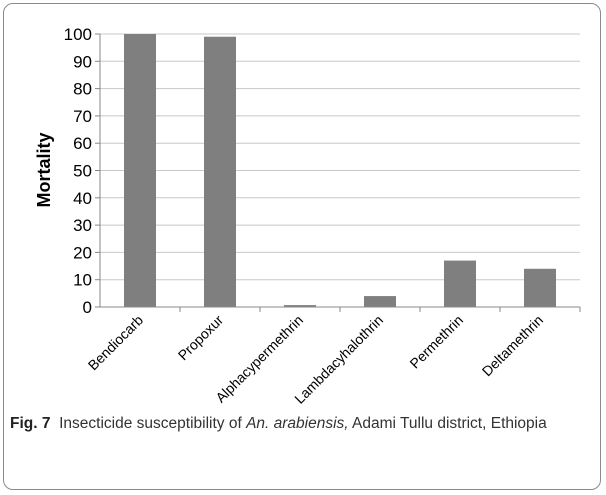 This screenshot has height=495, width=606. Describe the element at coordinates (82, 89) in the screenshot. I see `y-tick-label: 80` at that location.